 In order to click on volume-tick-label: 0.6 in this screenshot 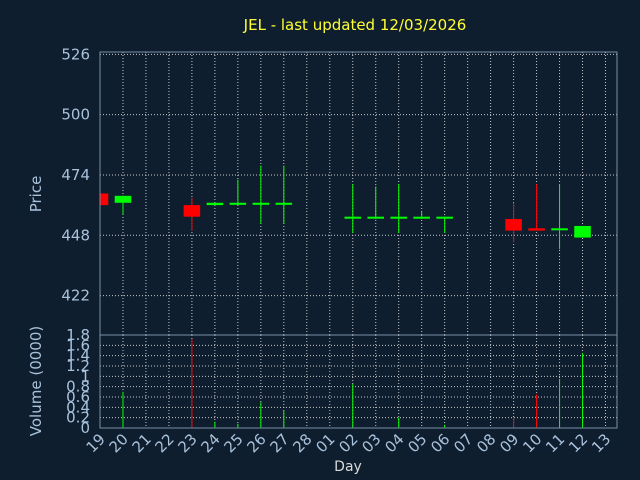, I will do `click(78, 397)`.